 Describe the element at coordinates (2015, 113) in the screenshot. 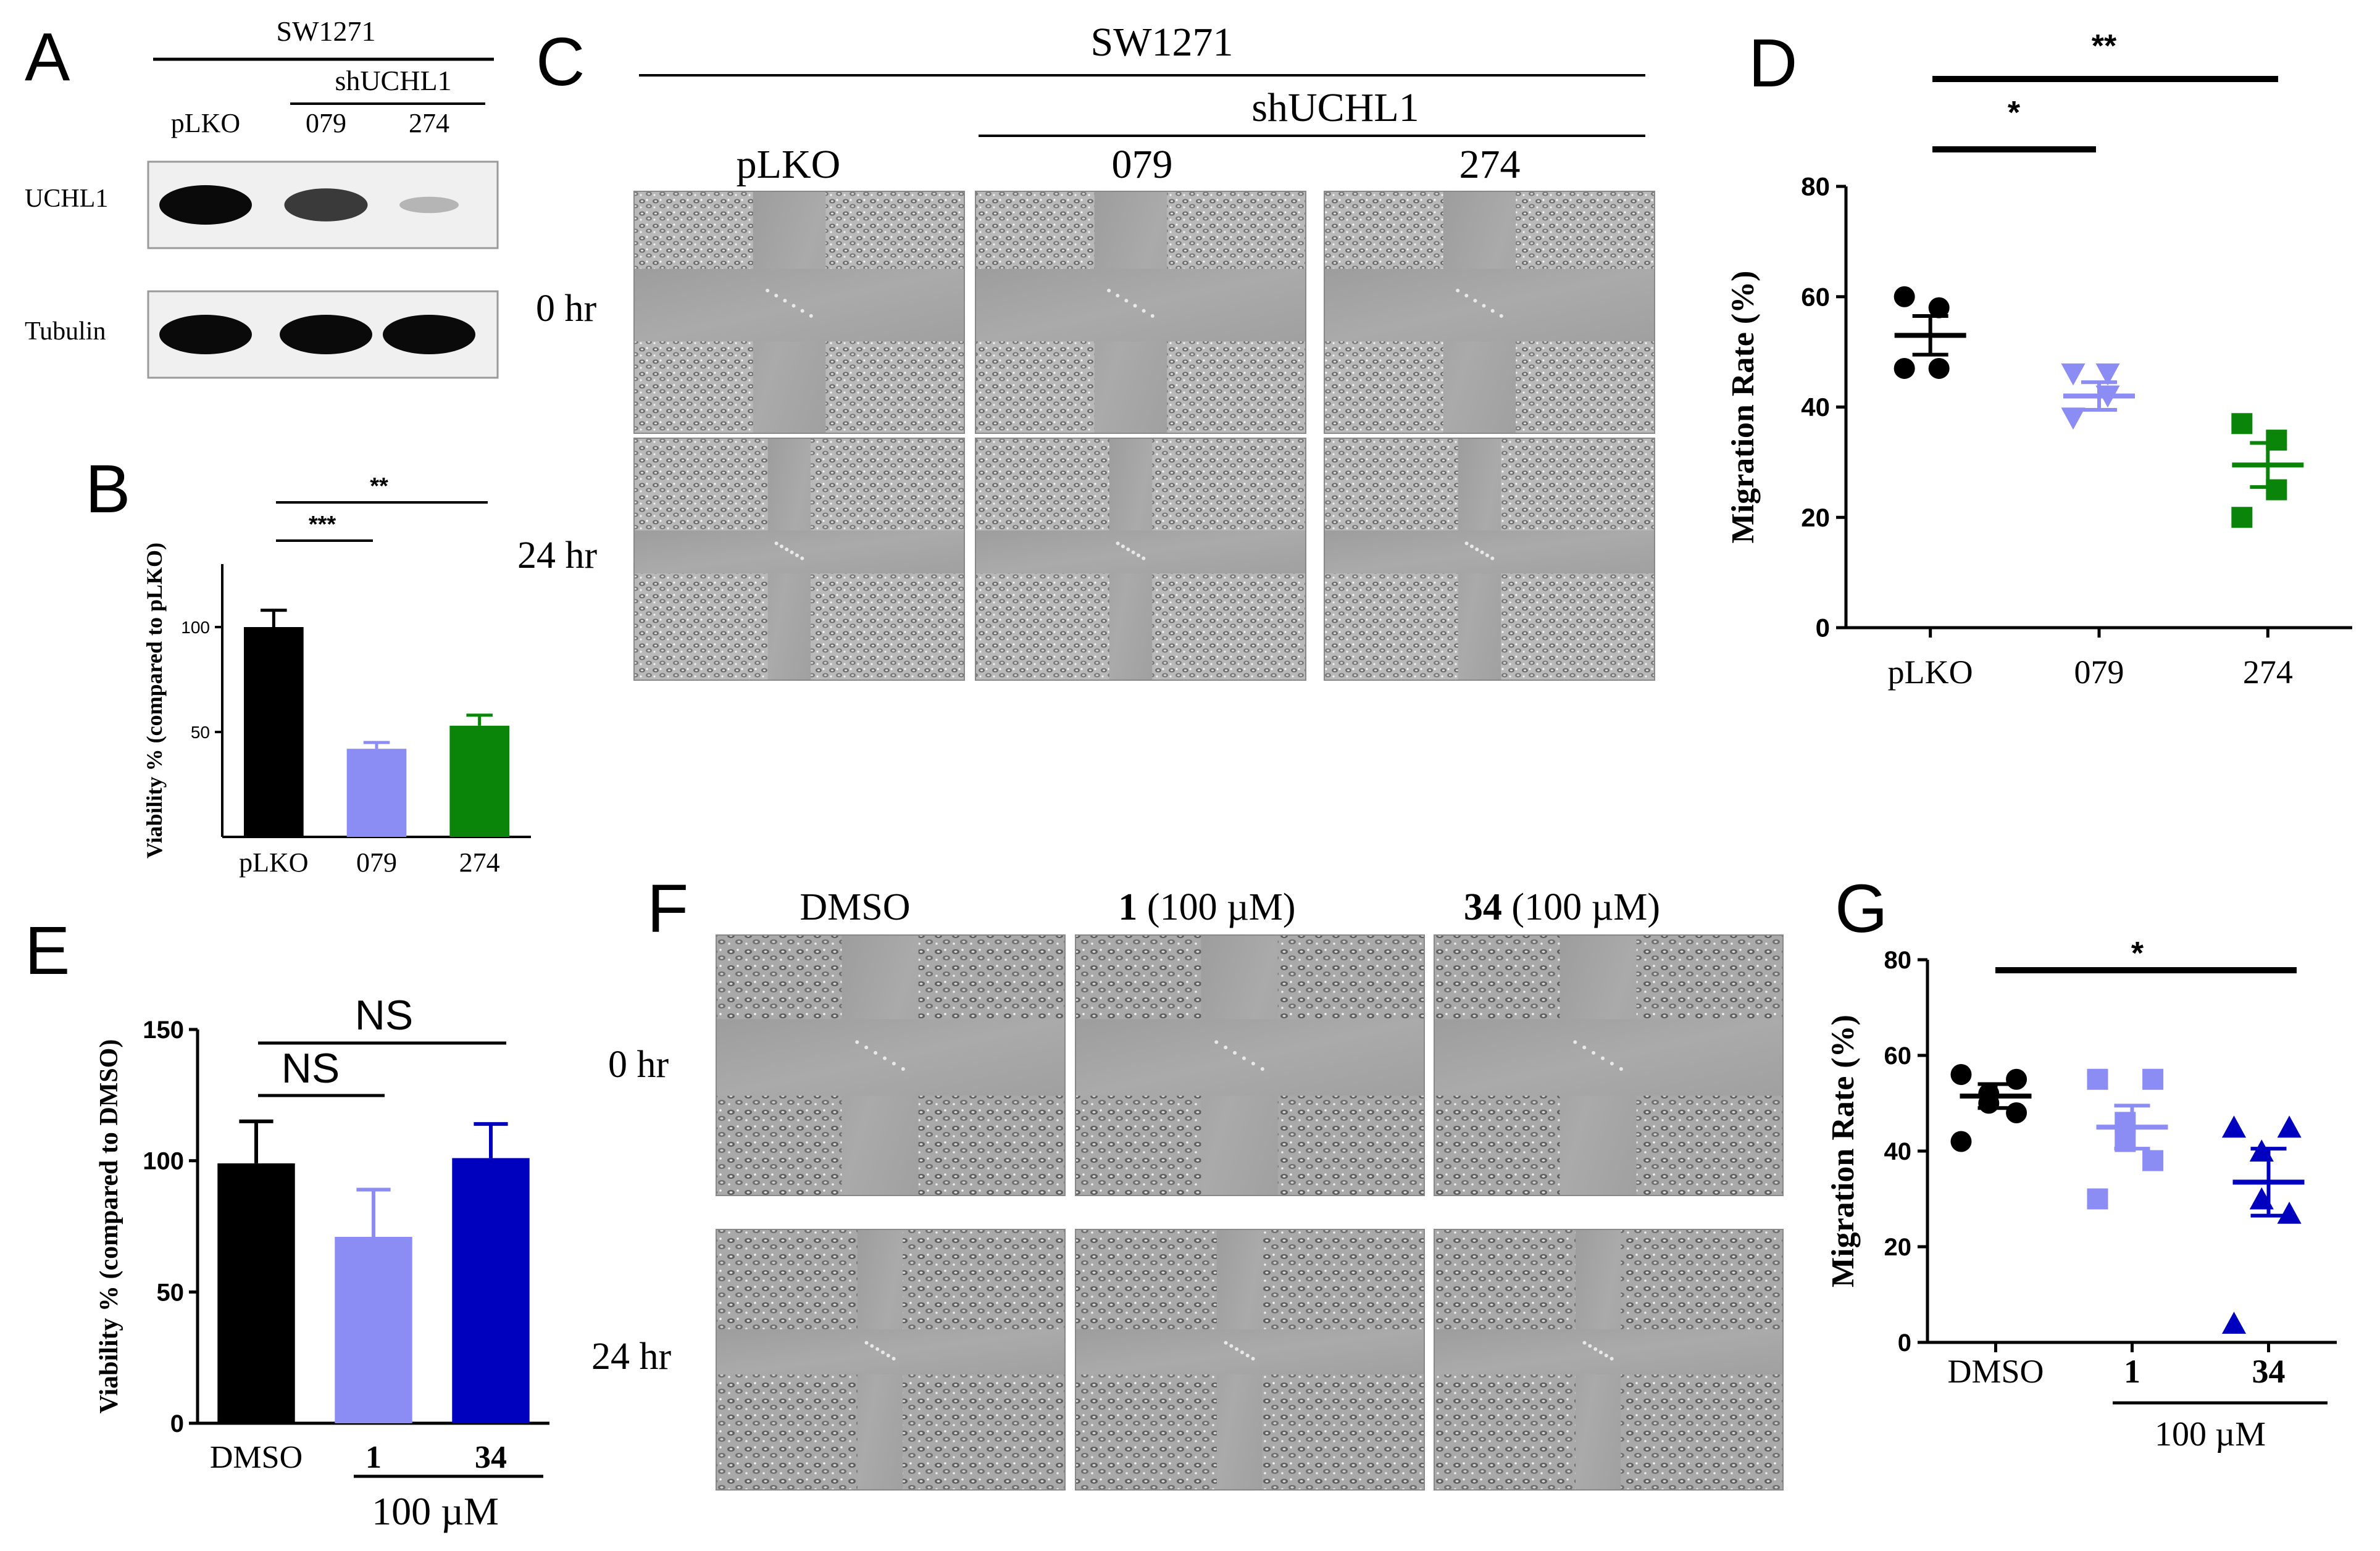

I see `panel-d-sig-bottom: *` at that location.